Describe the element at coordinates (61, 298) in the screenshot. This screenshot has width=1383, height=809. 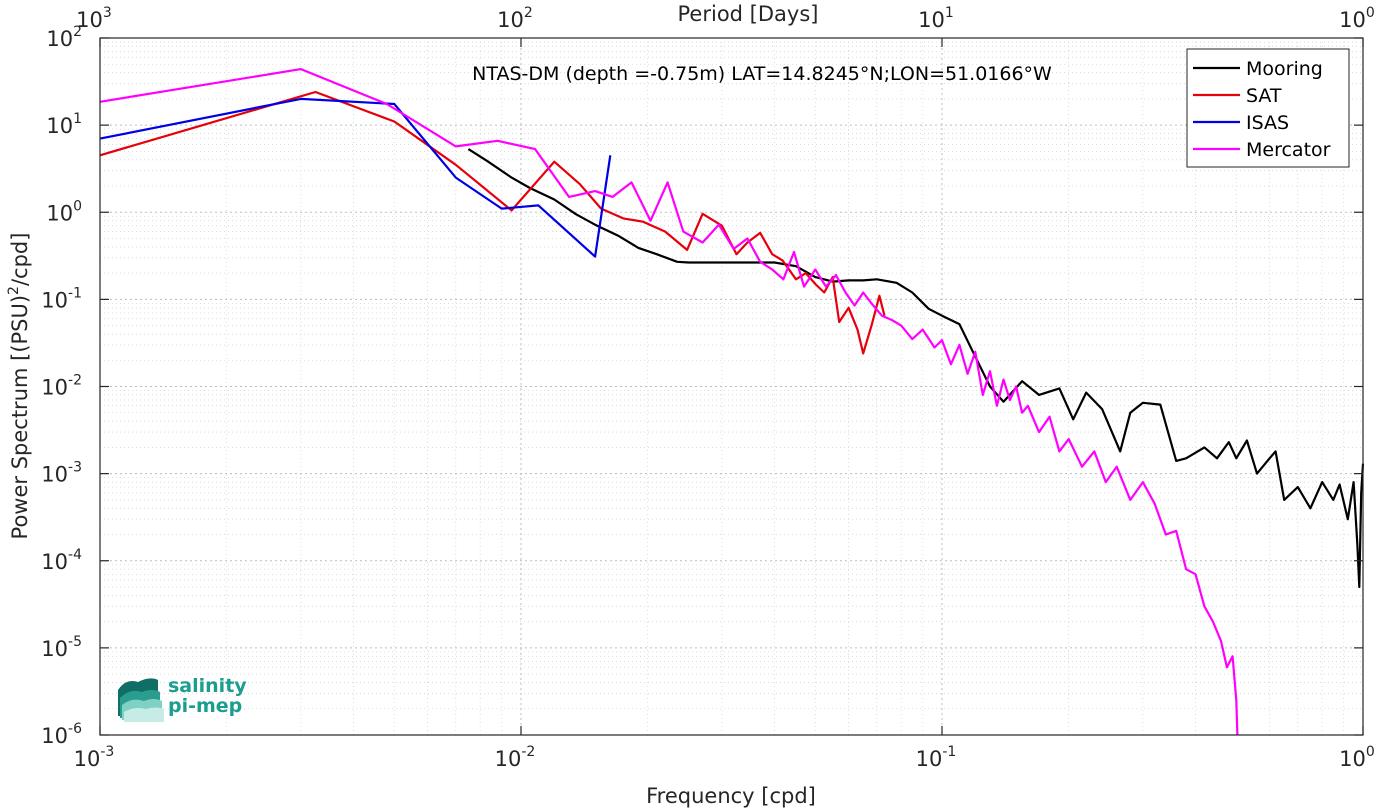
I see `y-tick-label: 10⁻¹` at that location.